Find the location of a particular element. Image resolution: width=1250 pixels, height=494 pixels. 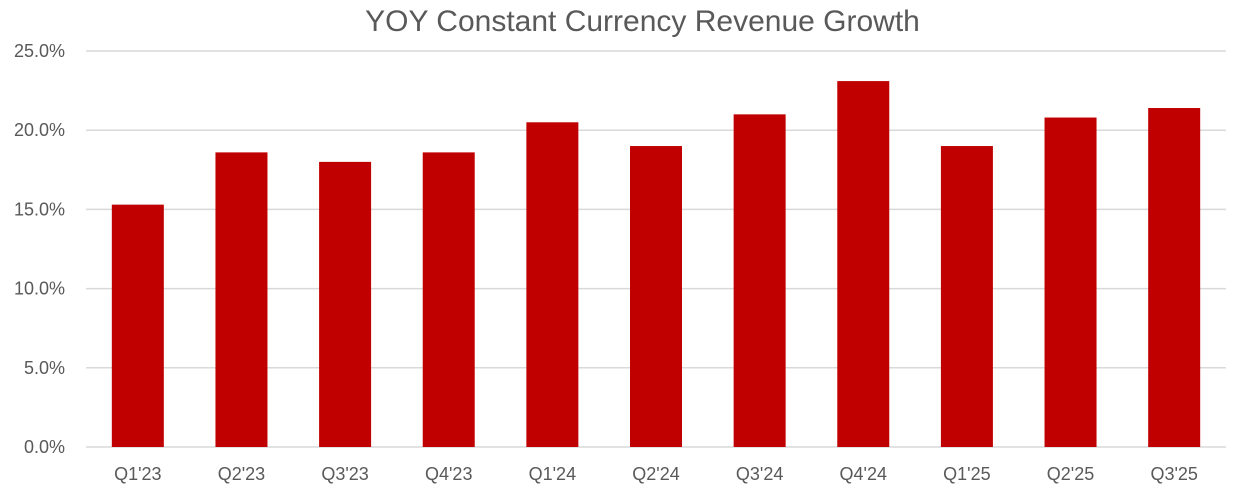

x-tick-label: Q3'23 is located at coordinates (344, 474).